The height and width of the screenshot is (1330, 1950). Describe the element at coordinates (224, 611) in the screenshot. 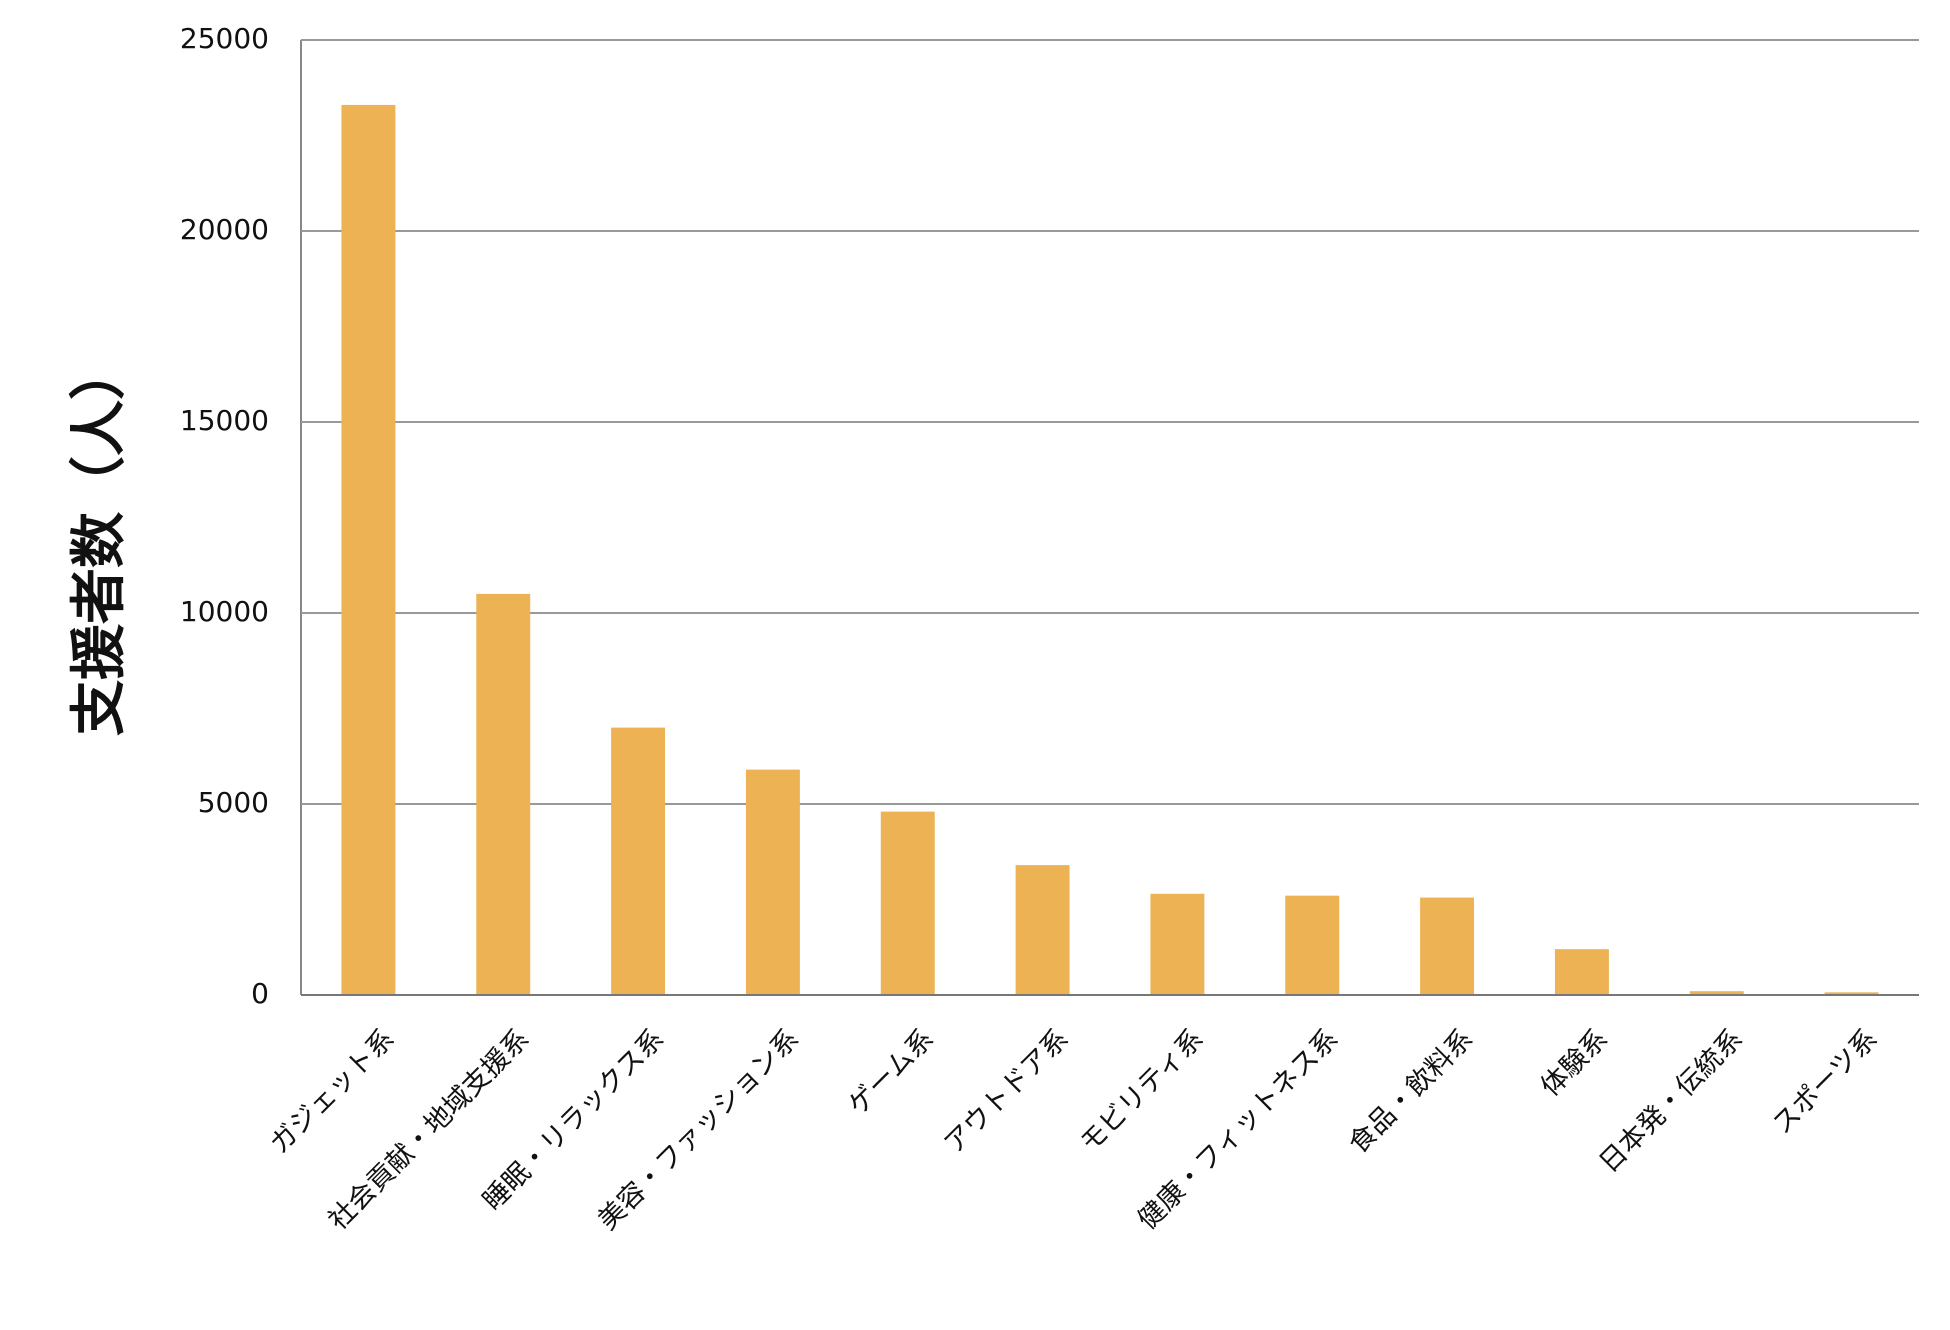

I see `y-tick-label: 10000` at that location.